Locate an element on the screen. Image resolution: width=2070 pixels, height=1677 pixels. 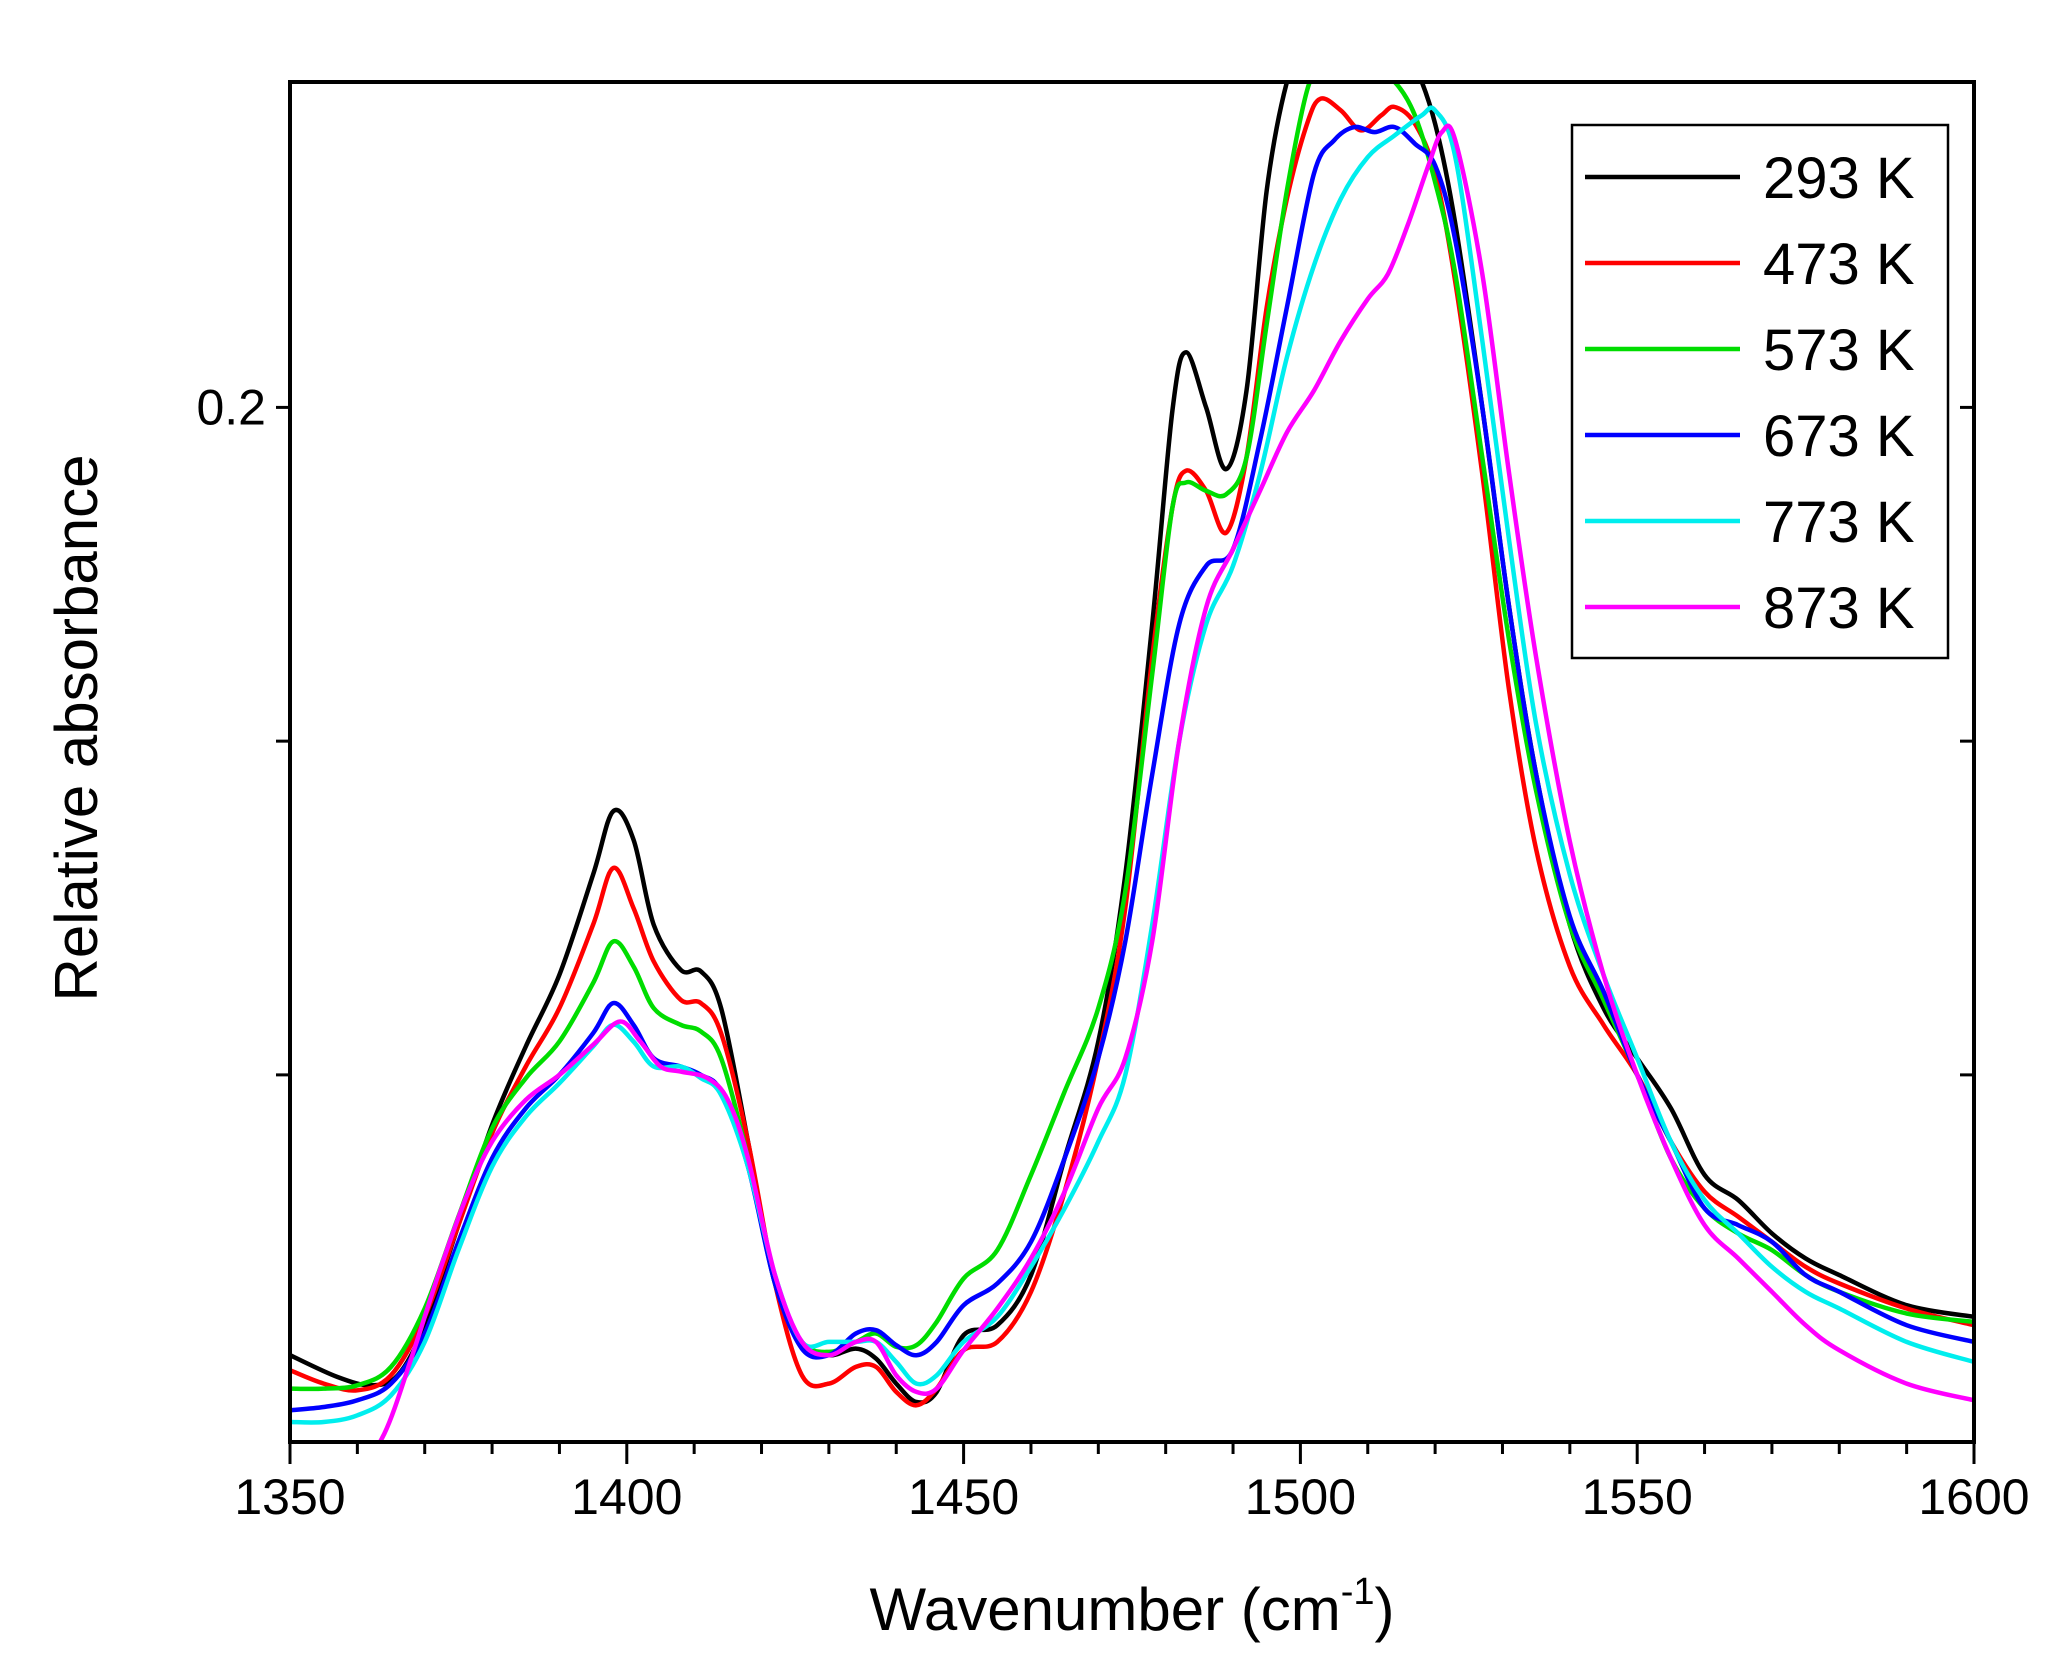
x-axis-title: Wavenumber (cm-1) is located at coordinates (1132, 1607).